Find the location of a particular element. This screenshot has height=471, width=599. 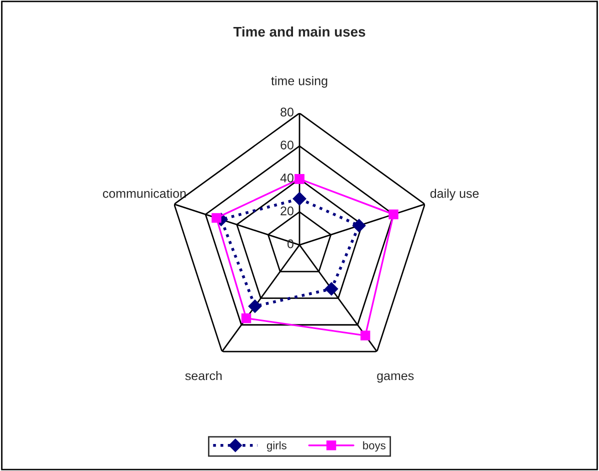

legend-label: boys is located at coordinates (374, 446).